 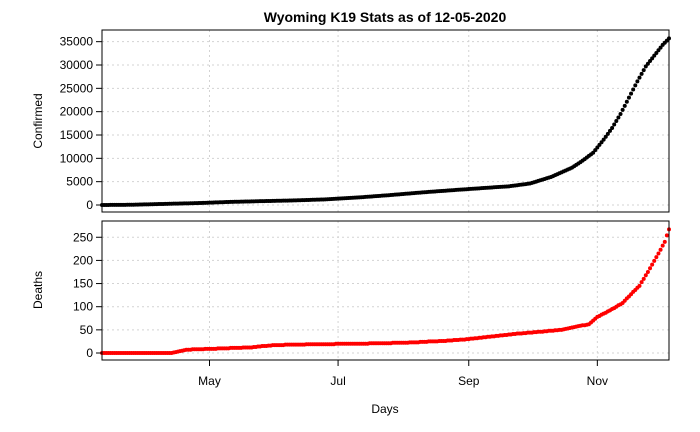 What do you see at coordinates (83, 237) in the screenshot?
I see `y-tick-label: 250` at bounding box center [83, 237].